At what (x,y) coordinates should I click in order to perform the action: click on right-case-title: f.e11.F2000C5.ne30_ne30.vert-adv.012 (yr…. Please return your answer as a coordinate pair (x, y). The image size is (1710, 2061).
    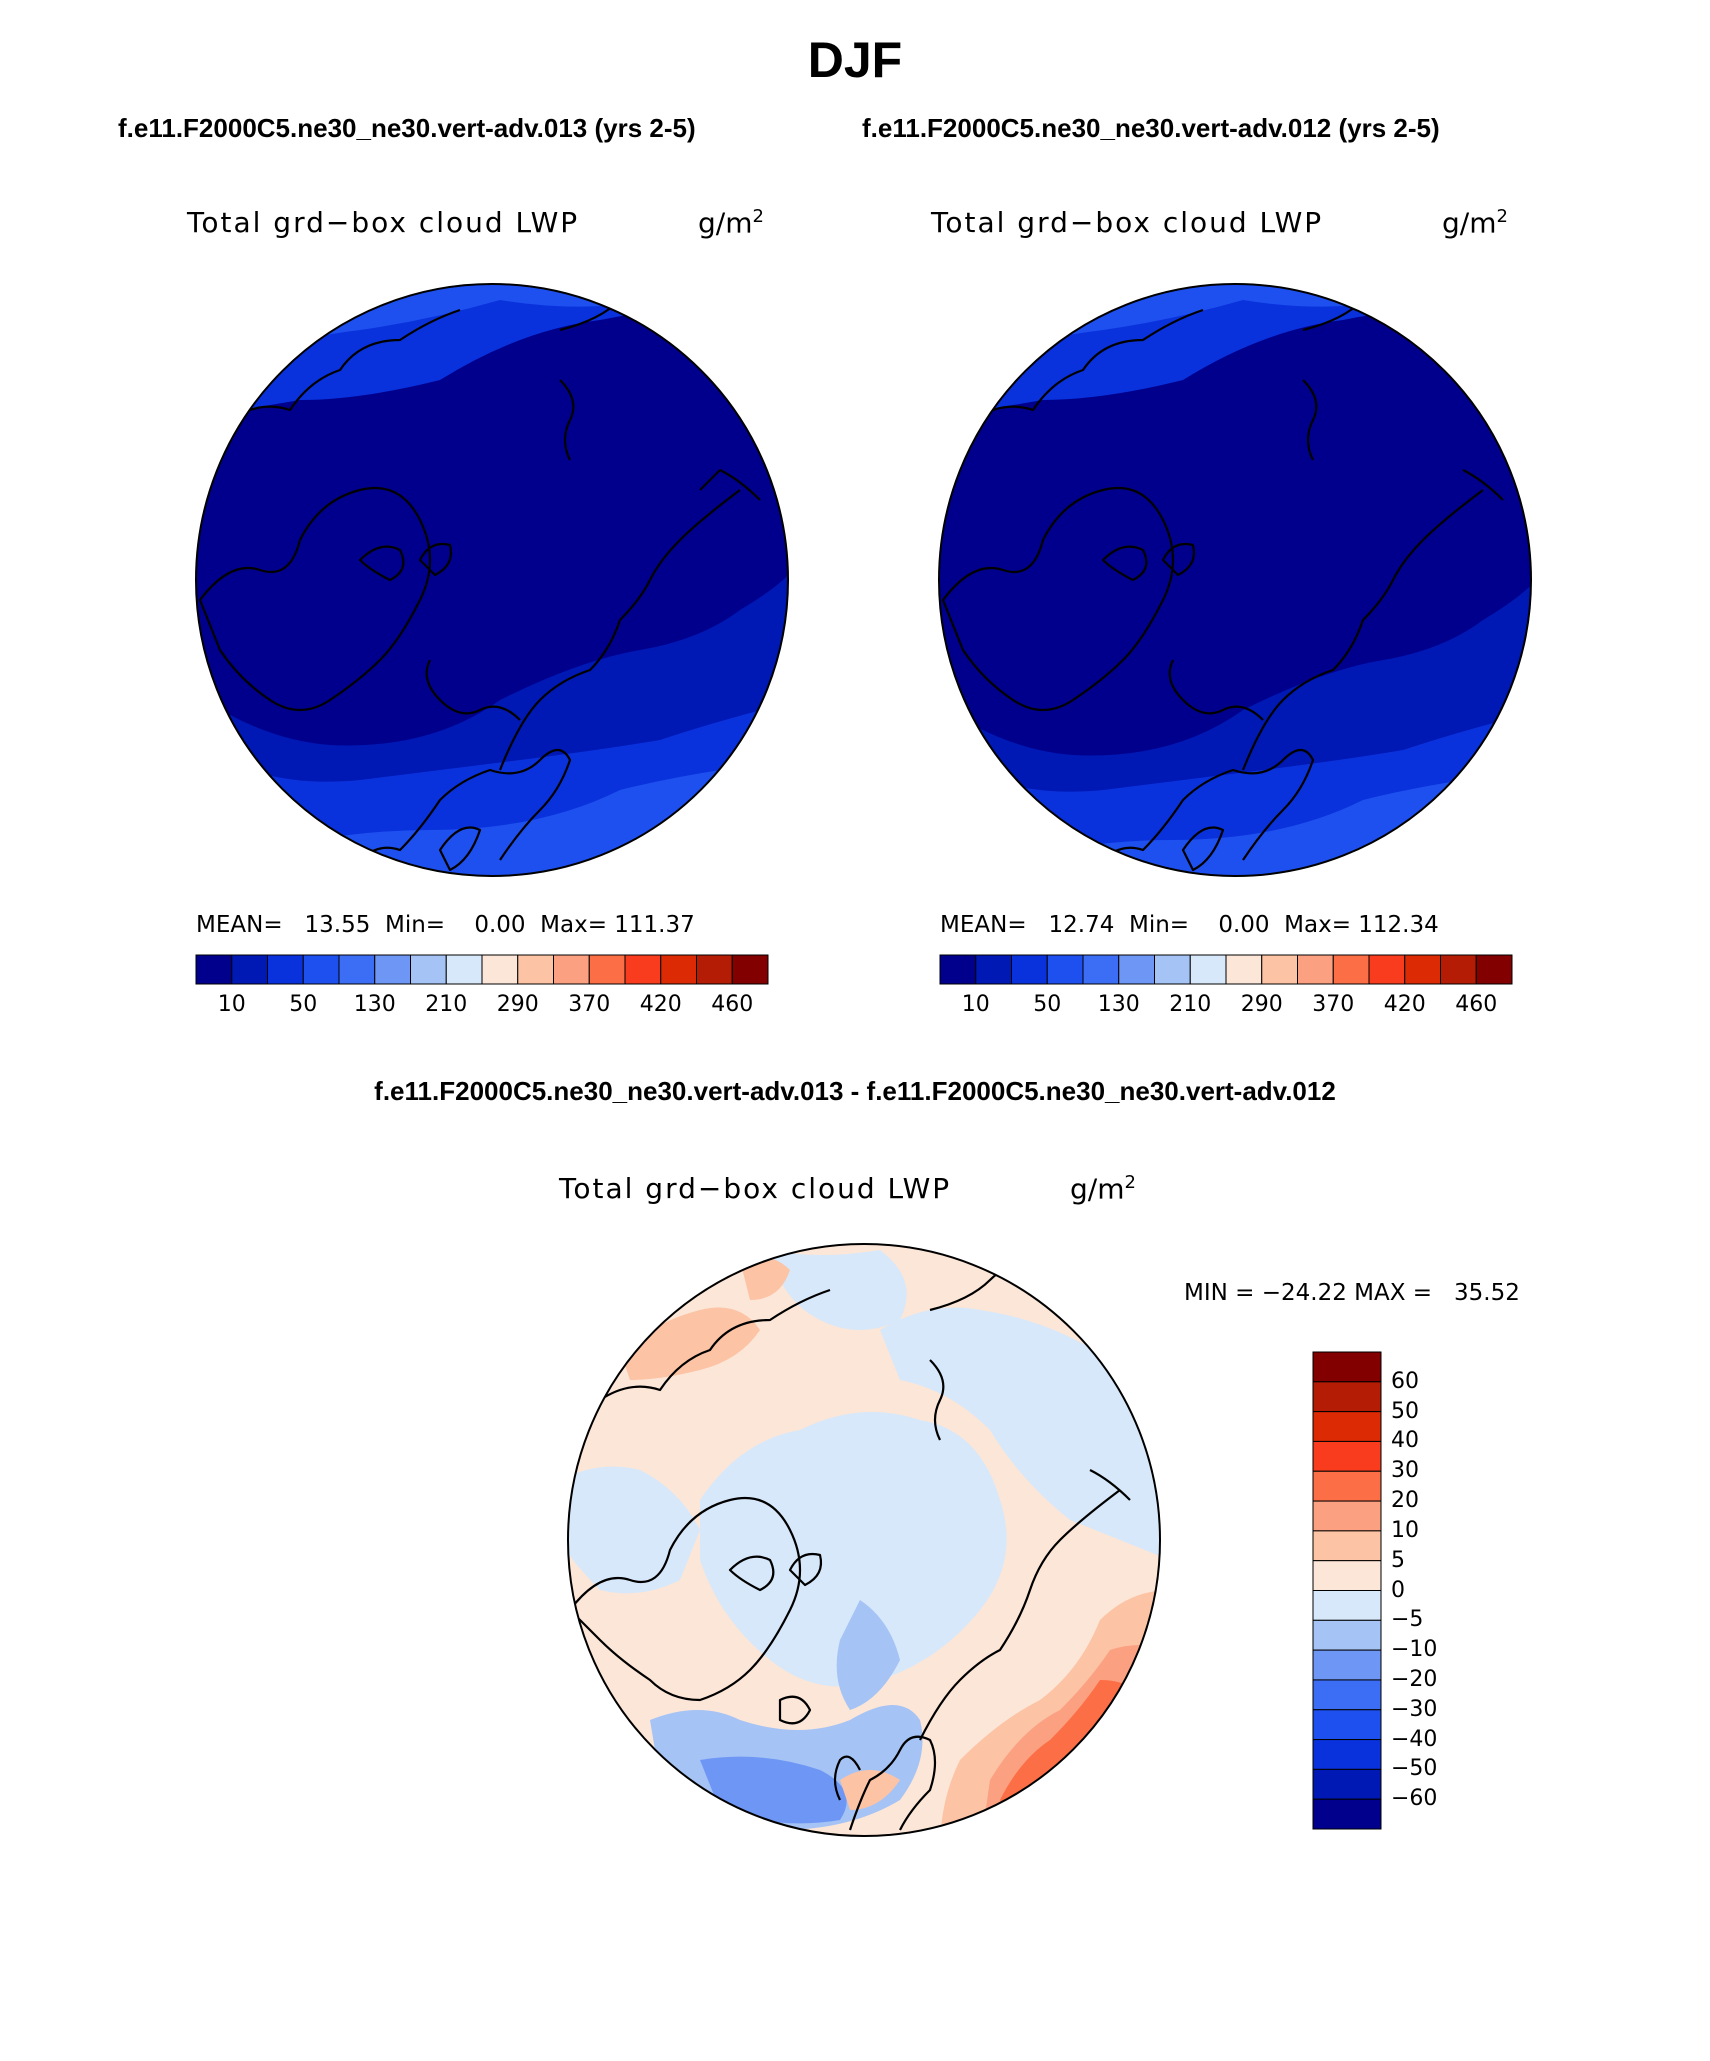
    Looking at the image, I should click on (1151, 128).